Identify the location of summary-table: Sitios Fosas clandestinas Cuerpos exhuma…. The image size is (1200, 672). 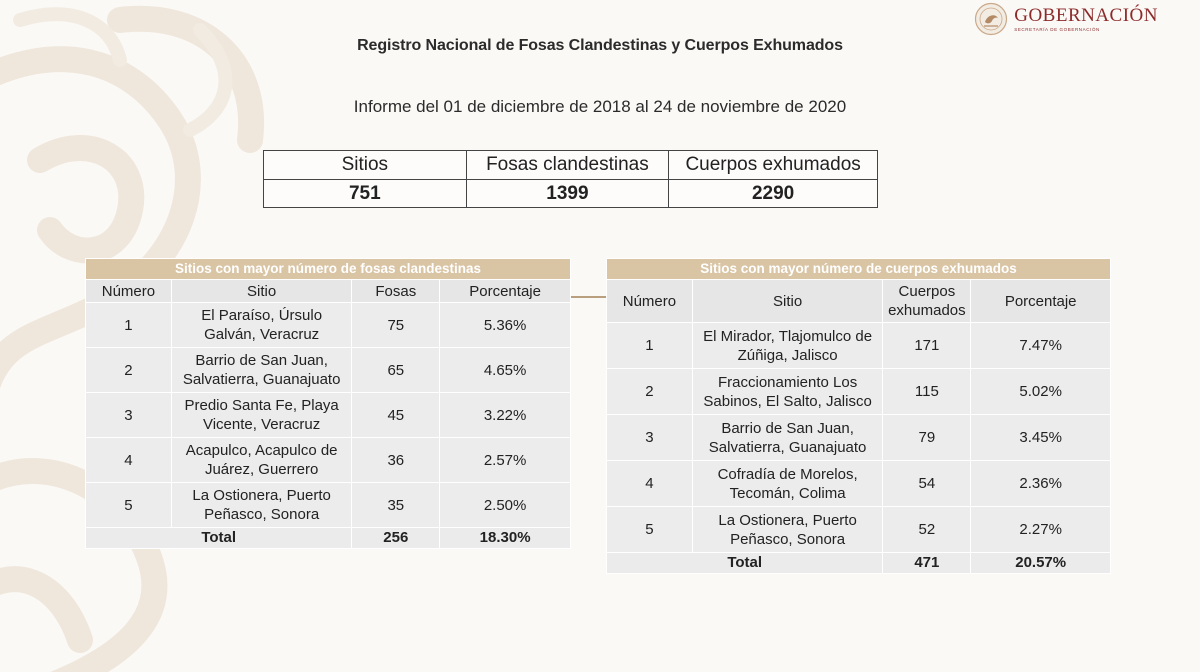
(570, 179).